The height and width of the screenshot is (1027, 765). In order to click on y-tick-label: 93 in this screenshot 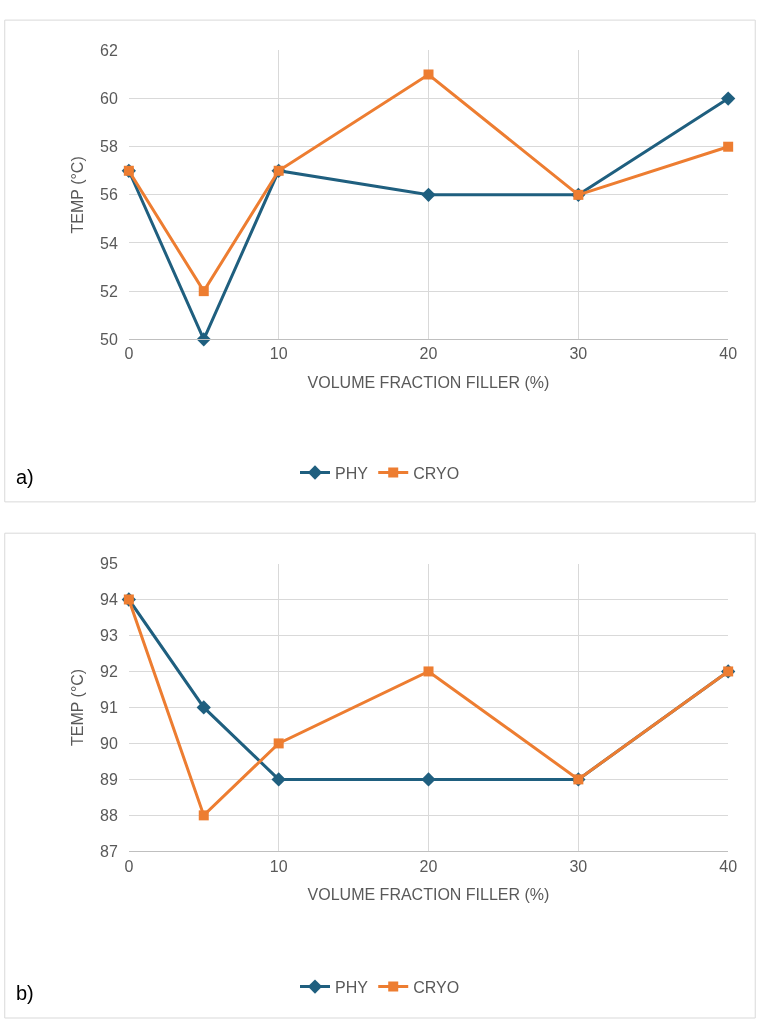, I will do `click(109, 636)`.